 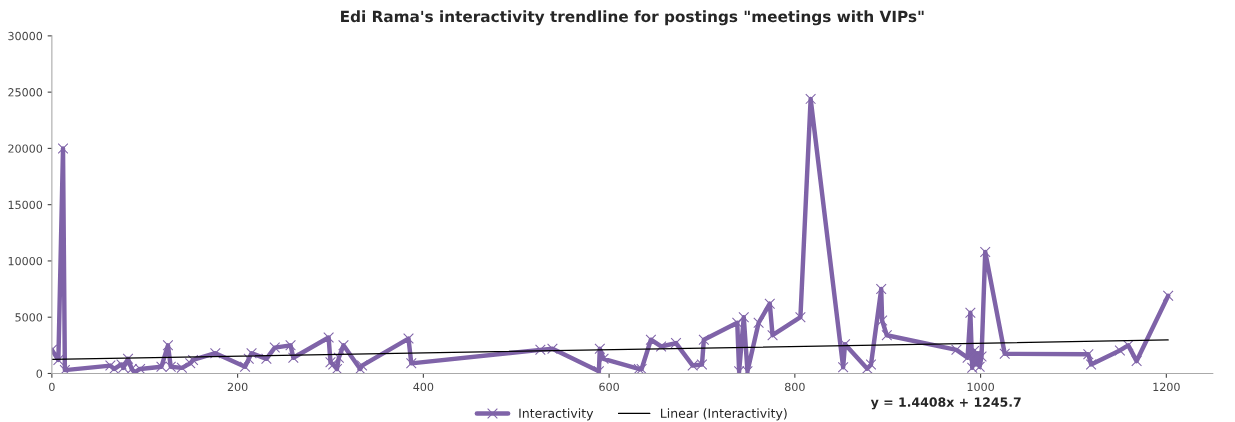 What do you see at coordinates (237, 387) in the screenshot?
I see `x-tick-label: 200` at bounding box center [237, 387].